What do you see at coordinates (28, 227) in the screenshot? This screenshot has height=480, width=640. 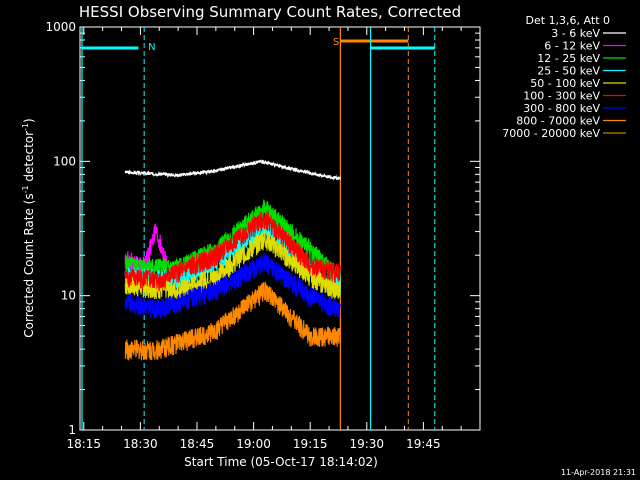 I see `y-axis-label: Corrected Count Rate (s-1 detector-1)` at bounding box center [28, 227].